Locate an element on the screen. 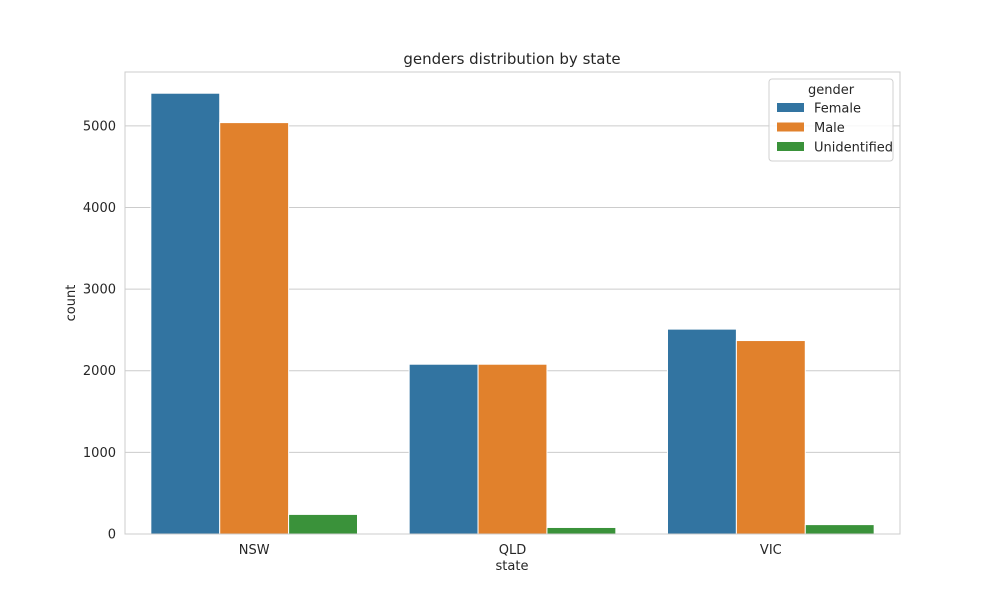  legend-label-male: Male is located at coordinates (829, 128).